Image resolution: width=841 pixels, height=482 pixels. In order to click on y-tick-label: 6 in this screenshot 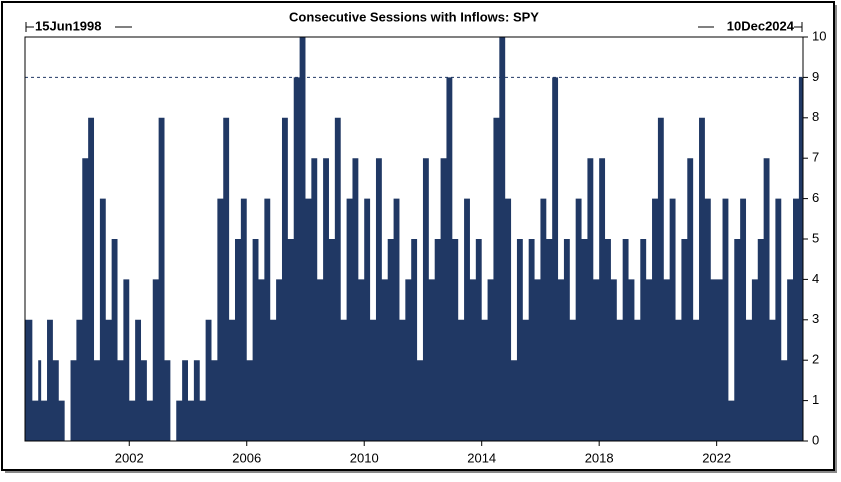, I will do `click(815, 197)`.